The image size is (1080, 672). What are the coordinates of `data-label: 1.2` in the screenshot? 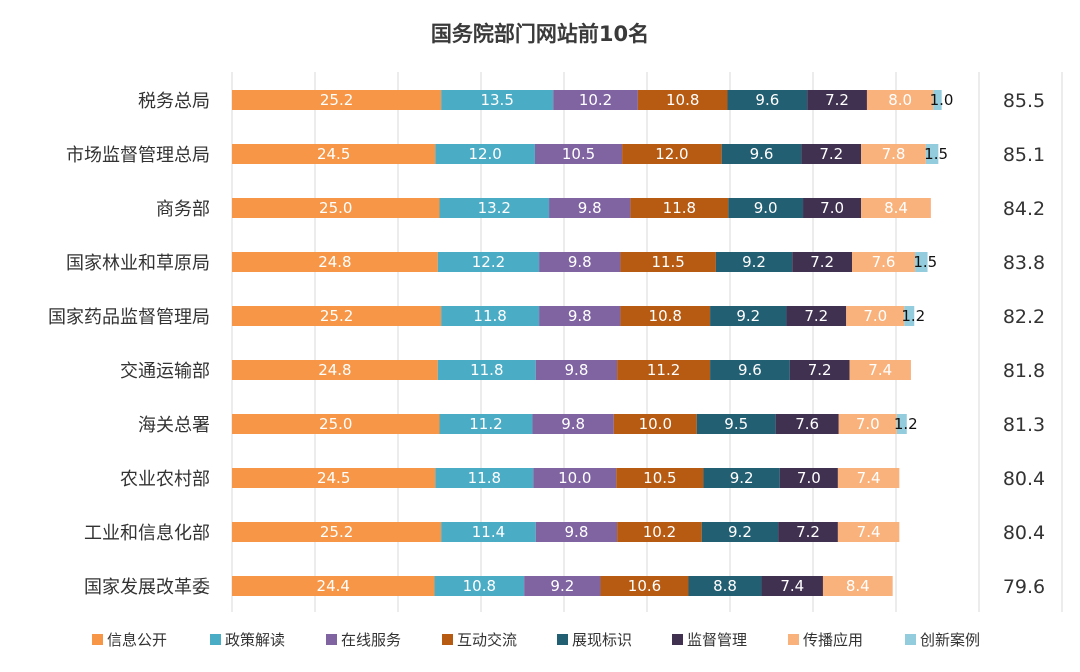 It's located at (906, 424).